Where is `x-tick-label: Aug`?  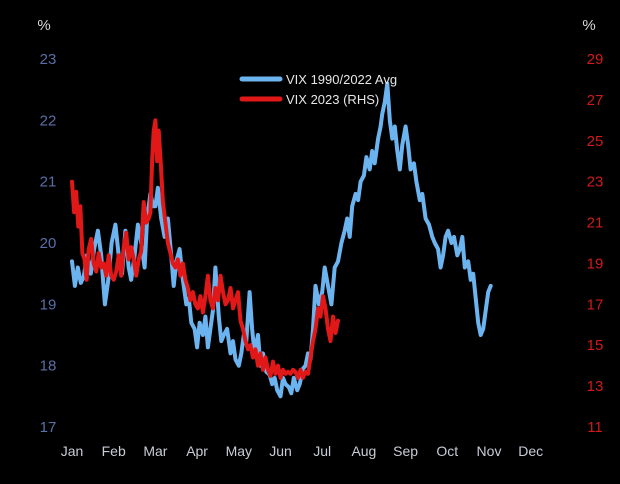
x-tick-label: Aug is located at coordinates (363, 451).